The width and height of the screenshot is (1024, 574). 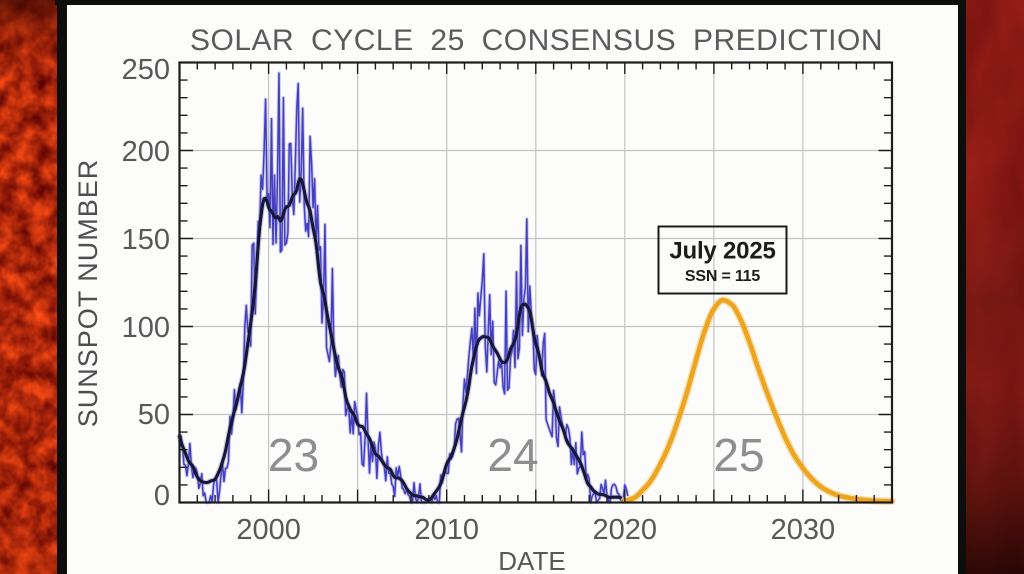 What do you see at coordinates (803, 530) in the screenshot?
I see `svg-text: 2030` at bounding box center [803, 530].